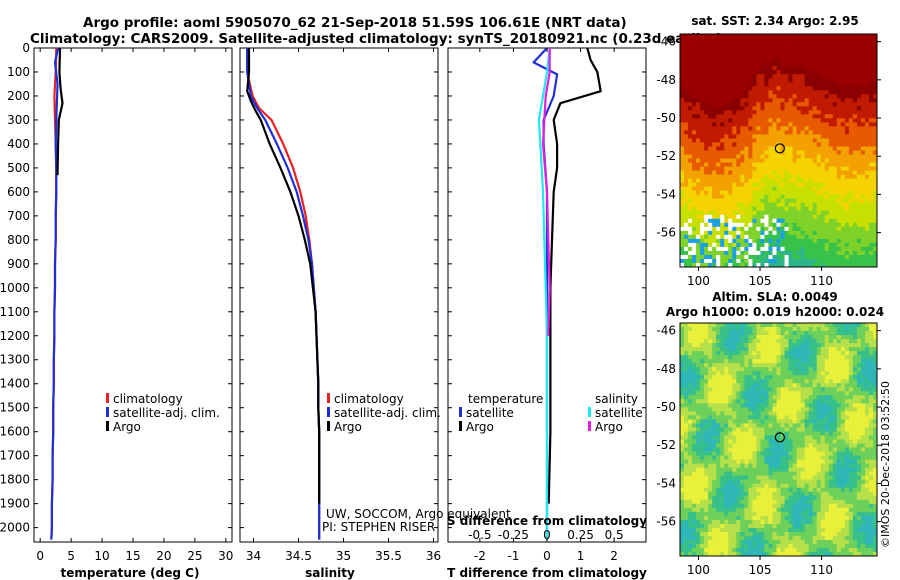  What do you see at coordinates (132, 556) in the screenshot?
I see `x-tick-label: 15` at bounding box center [132, 556].